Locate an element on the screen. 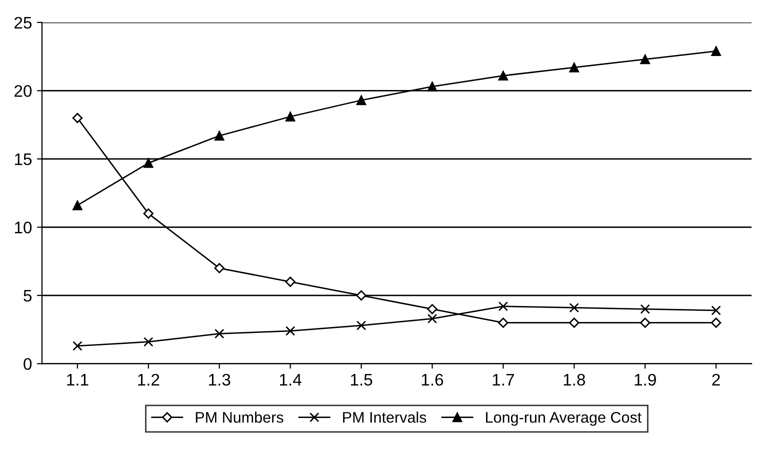  x-tick-label: 1.9 is located at coordinates (645, 380).